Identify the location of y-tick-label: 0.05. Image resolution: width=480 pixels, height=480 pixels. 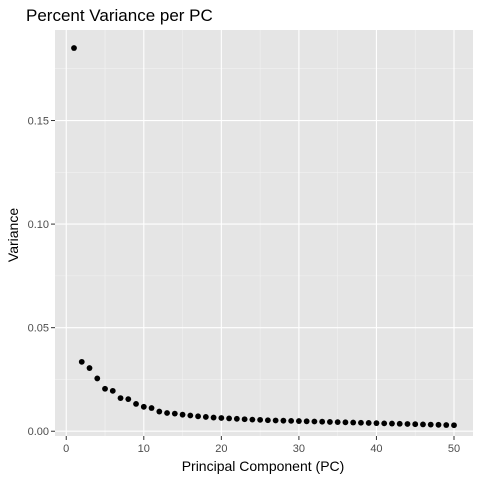
(38, 329).